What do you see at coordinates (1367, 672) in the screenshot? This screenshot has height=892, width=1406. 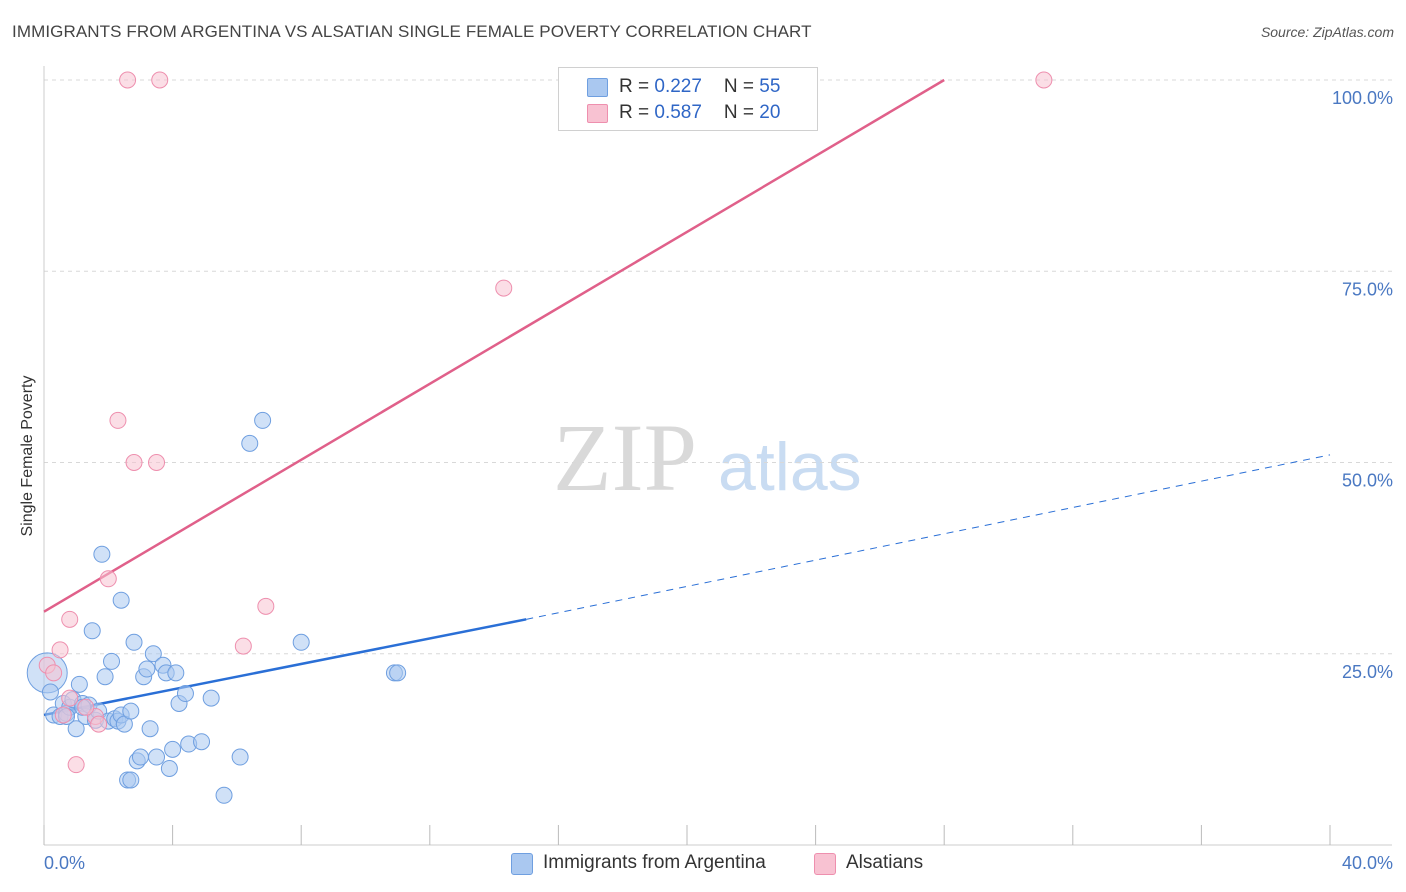 I see `y-tick-label: 25.0%` at bounding box center [1367, 672].